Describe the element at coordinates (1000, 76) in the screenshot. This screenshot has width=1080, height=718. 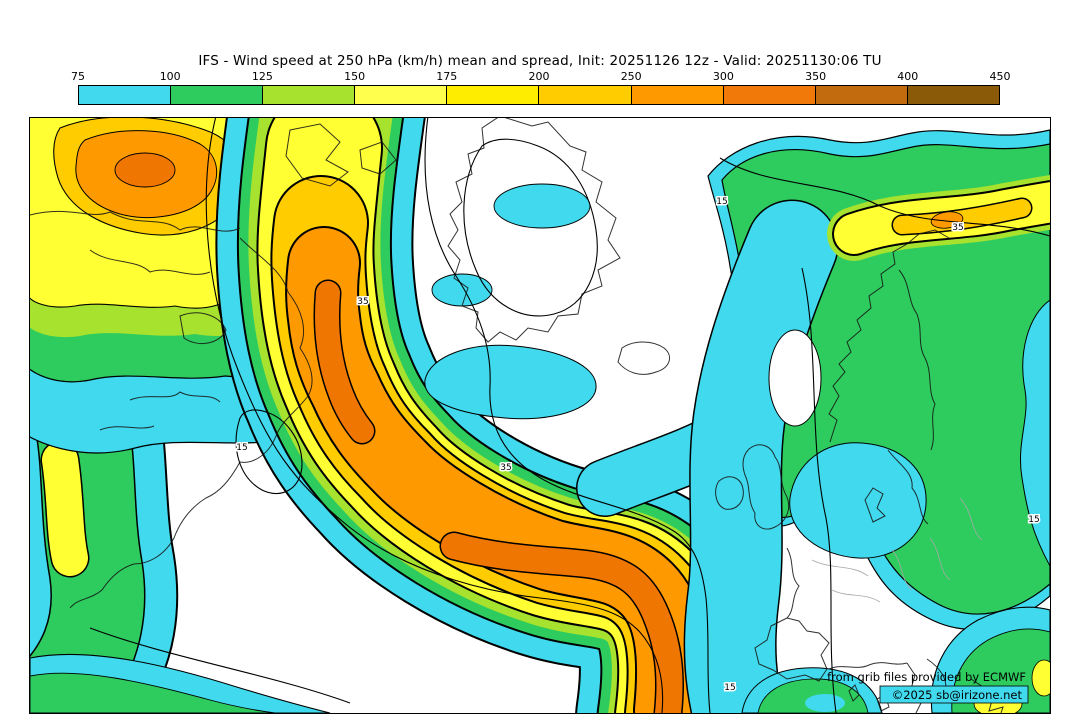
I see `legend-tick-label: 450` at that location.